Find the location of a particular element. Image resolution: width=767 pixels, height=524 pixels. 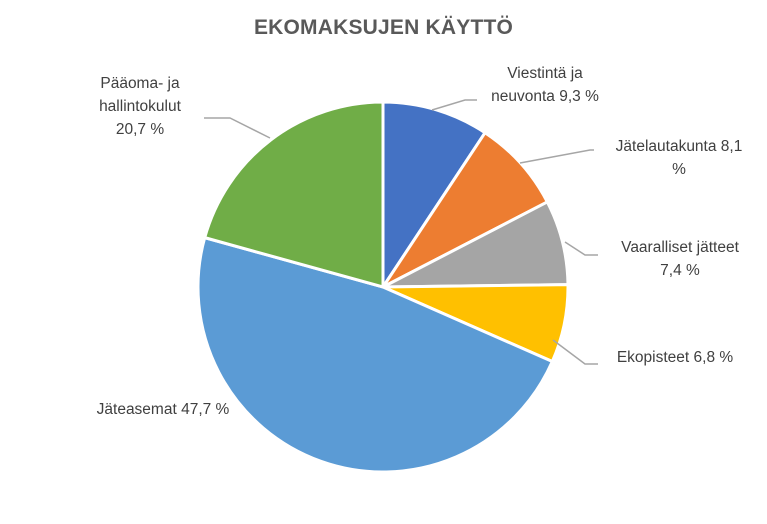

label-line: neuvonta 9,3 % is located at coordinates (545, 96).